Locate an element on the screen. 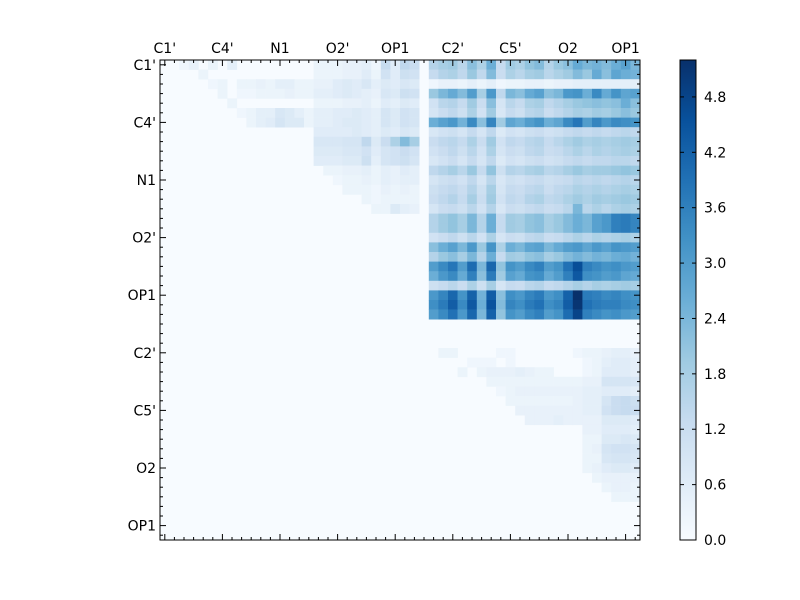  x-tick-label: OP1 is located at coordinates (395, 49).